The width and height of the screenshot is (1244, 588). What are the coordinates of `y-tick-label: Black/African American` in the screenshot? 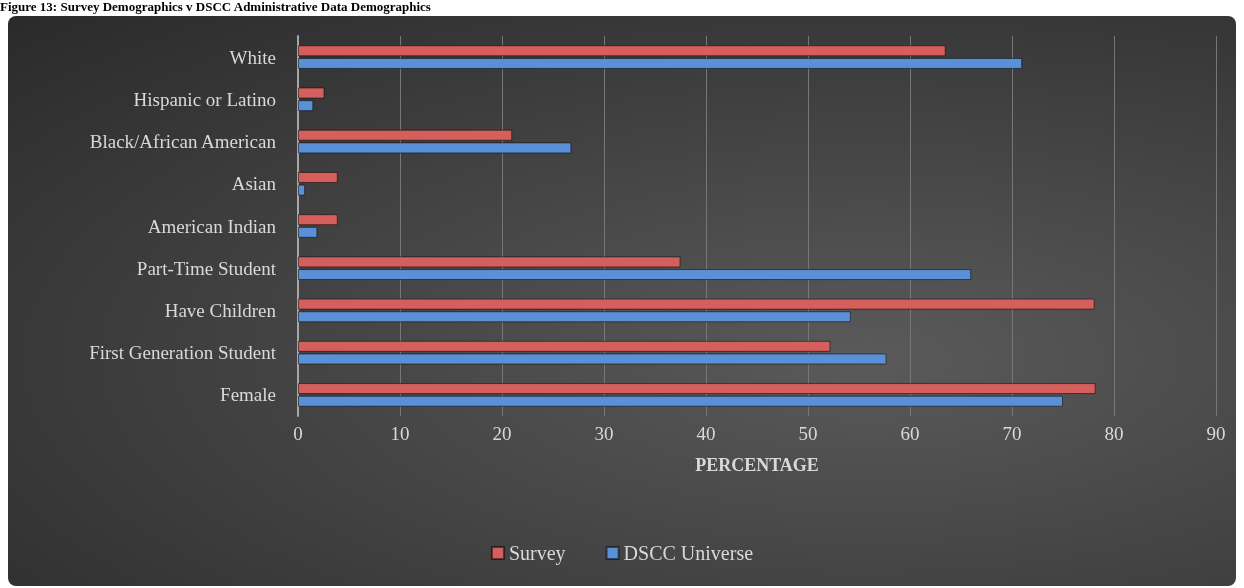 It's located at (183, 142).